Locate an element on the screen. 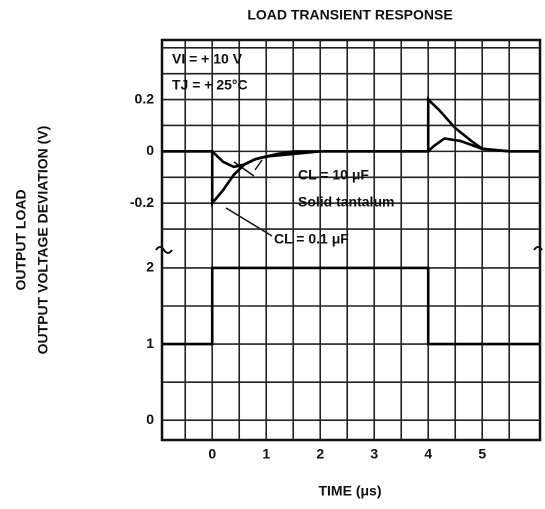  x-tick-label: 3 is located at coordinates (374, 454).